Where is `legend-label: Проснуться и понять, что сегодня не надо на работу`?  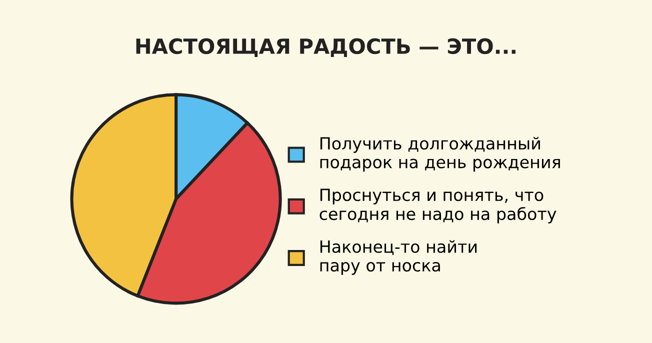
legend-label: Проснуться и понять, что сегодня не надо на работу is located at coordinates (438, 206).